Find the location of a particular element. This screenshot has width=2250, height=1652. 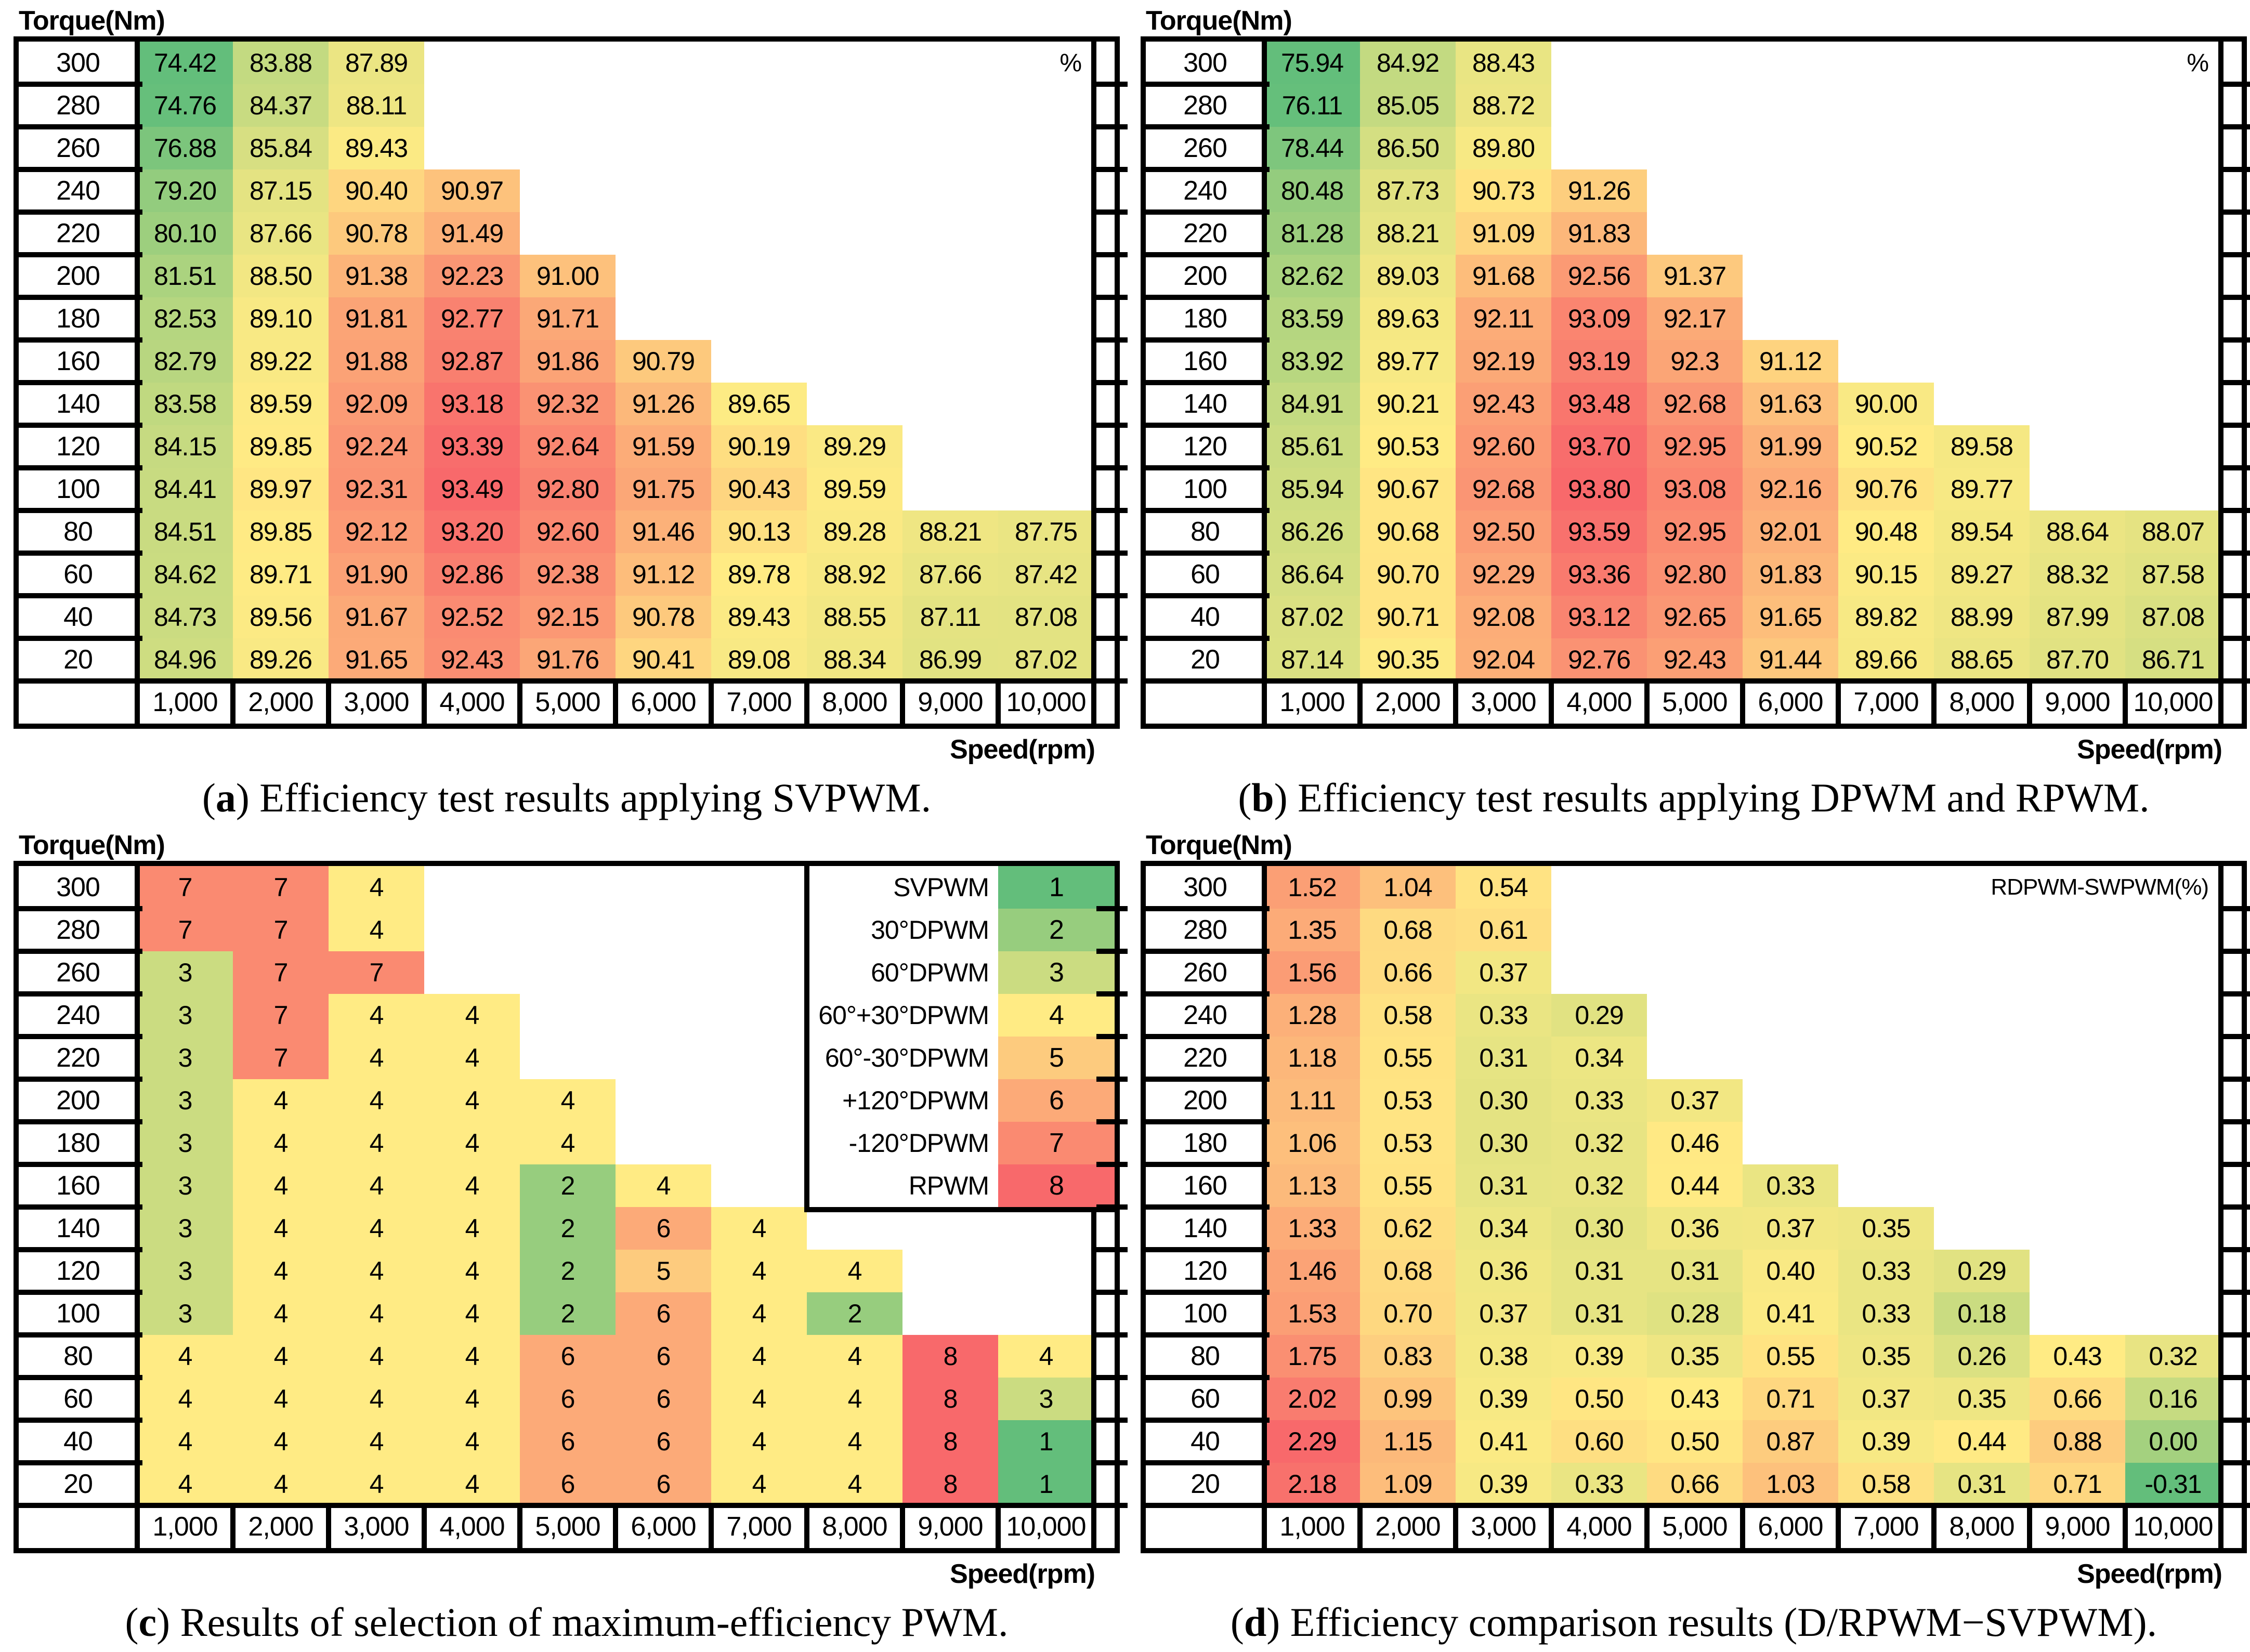

heatmap-cell: 0.33 is located at coordinates (1599, 1101).